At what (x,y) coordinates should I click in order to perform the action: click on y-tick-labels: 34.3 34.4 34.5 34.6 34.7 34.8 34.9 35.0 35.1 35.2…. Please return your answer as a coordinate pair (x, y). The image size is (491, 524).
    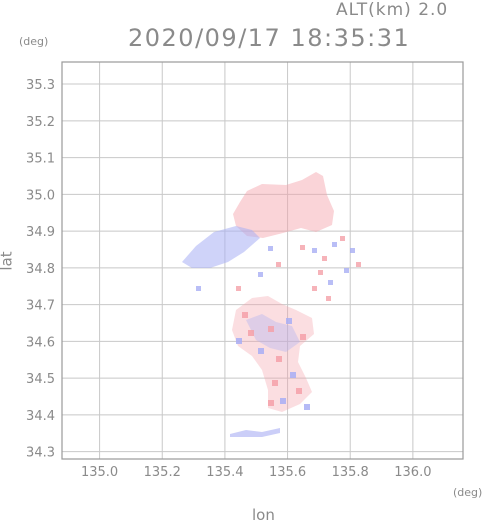
    Looking at the image, I should click on (40, 269).